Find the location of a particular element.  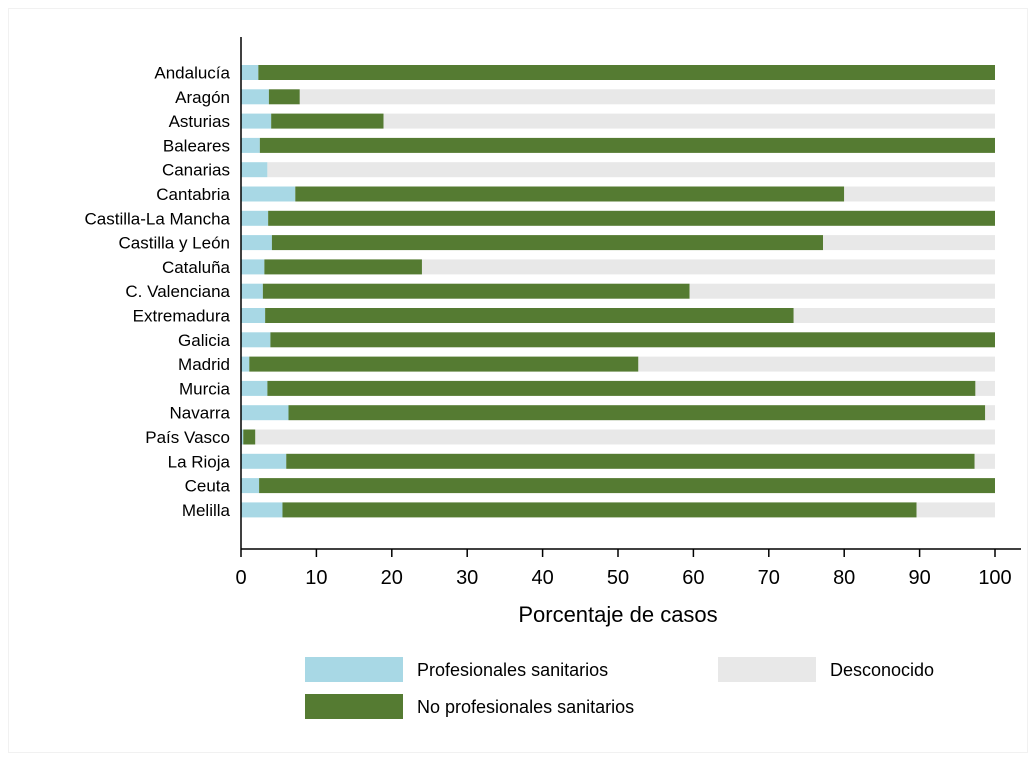

category-label: Melilla is located at coordinates (206, 510).